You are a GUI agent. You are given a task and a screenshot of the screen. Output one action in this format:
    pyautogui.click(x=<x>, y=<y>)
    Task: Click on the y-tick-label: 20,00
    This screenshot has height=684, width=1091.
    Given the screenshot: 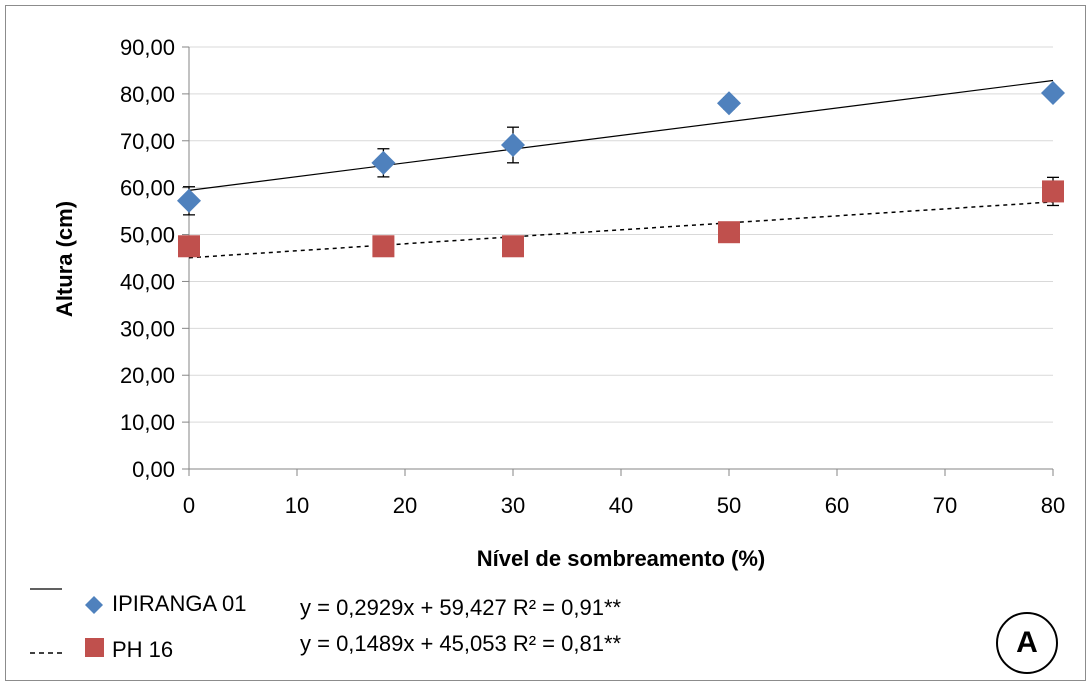 What is the action you would take?
    pyautogui.click(x=147, y=375)
    